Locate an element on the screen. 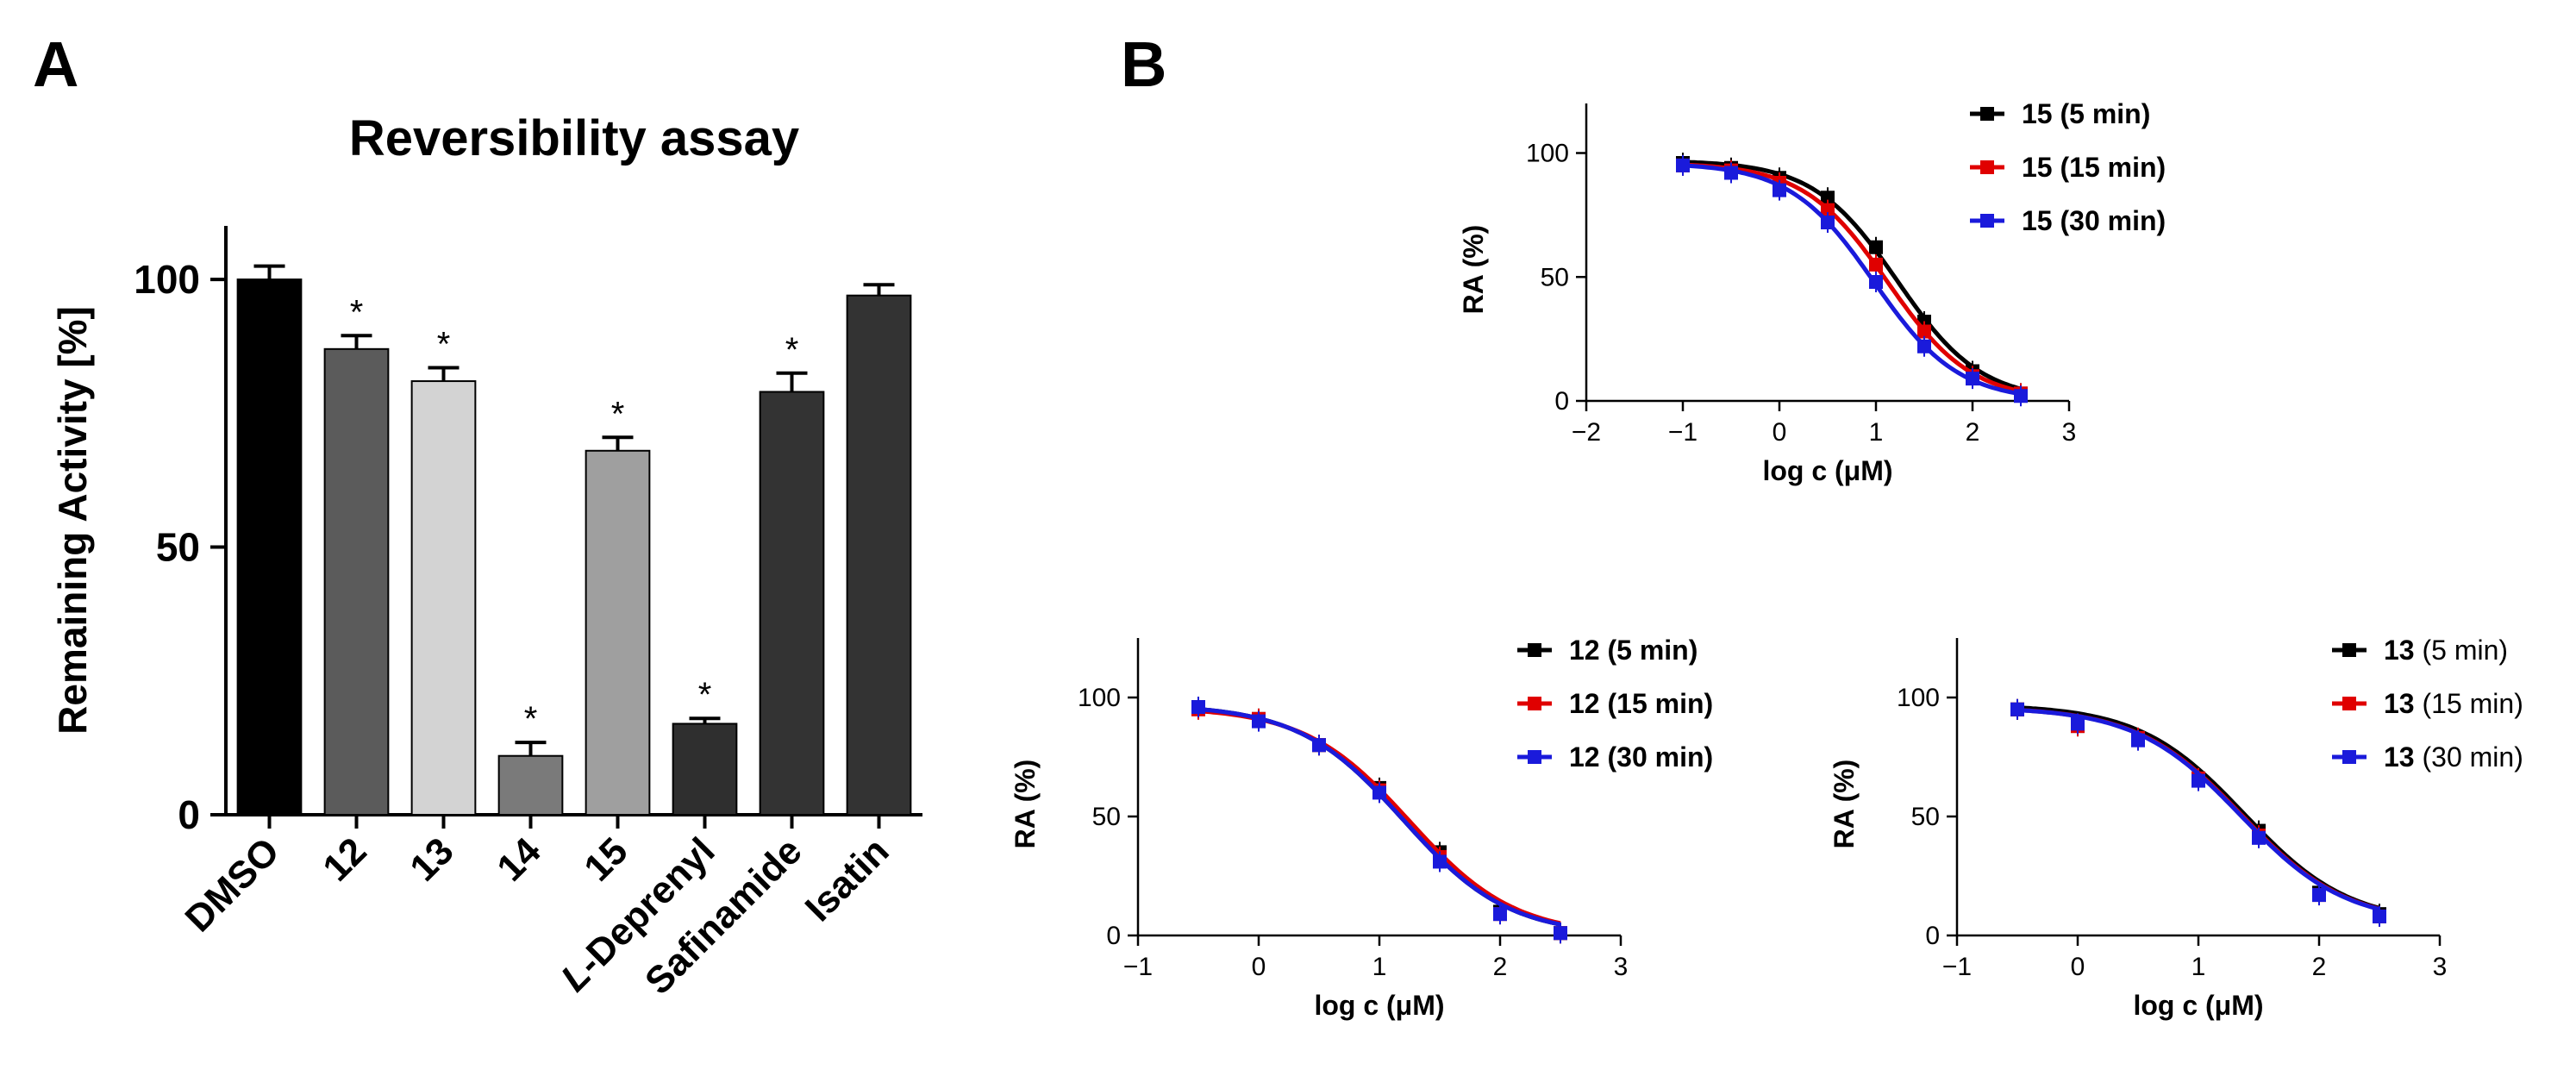 This screenshot has height=1076, width=2576. significance-star-14: * is located at coordinates (531, 719).